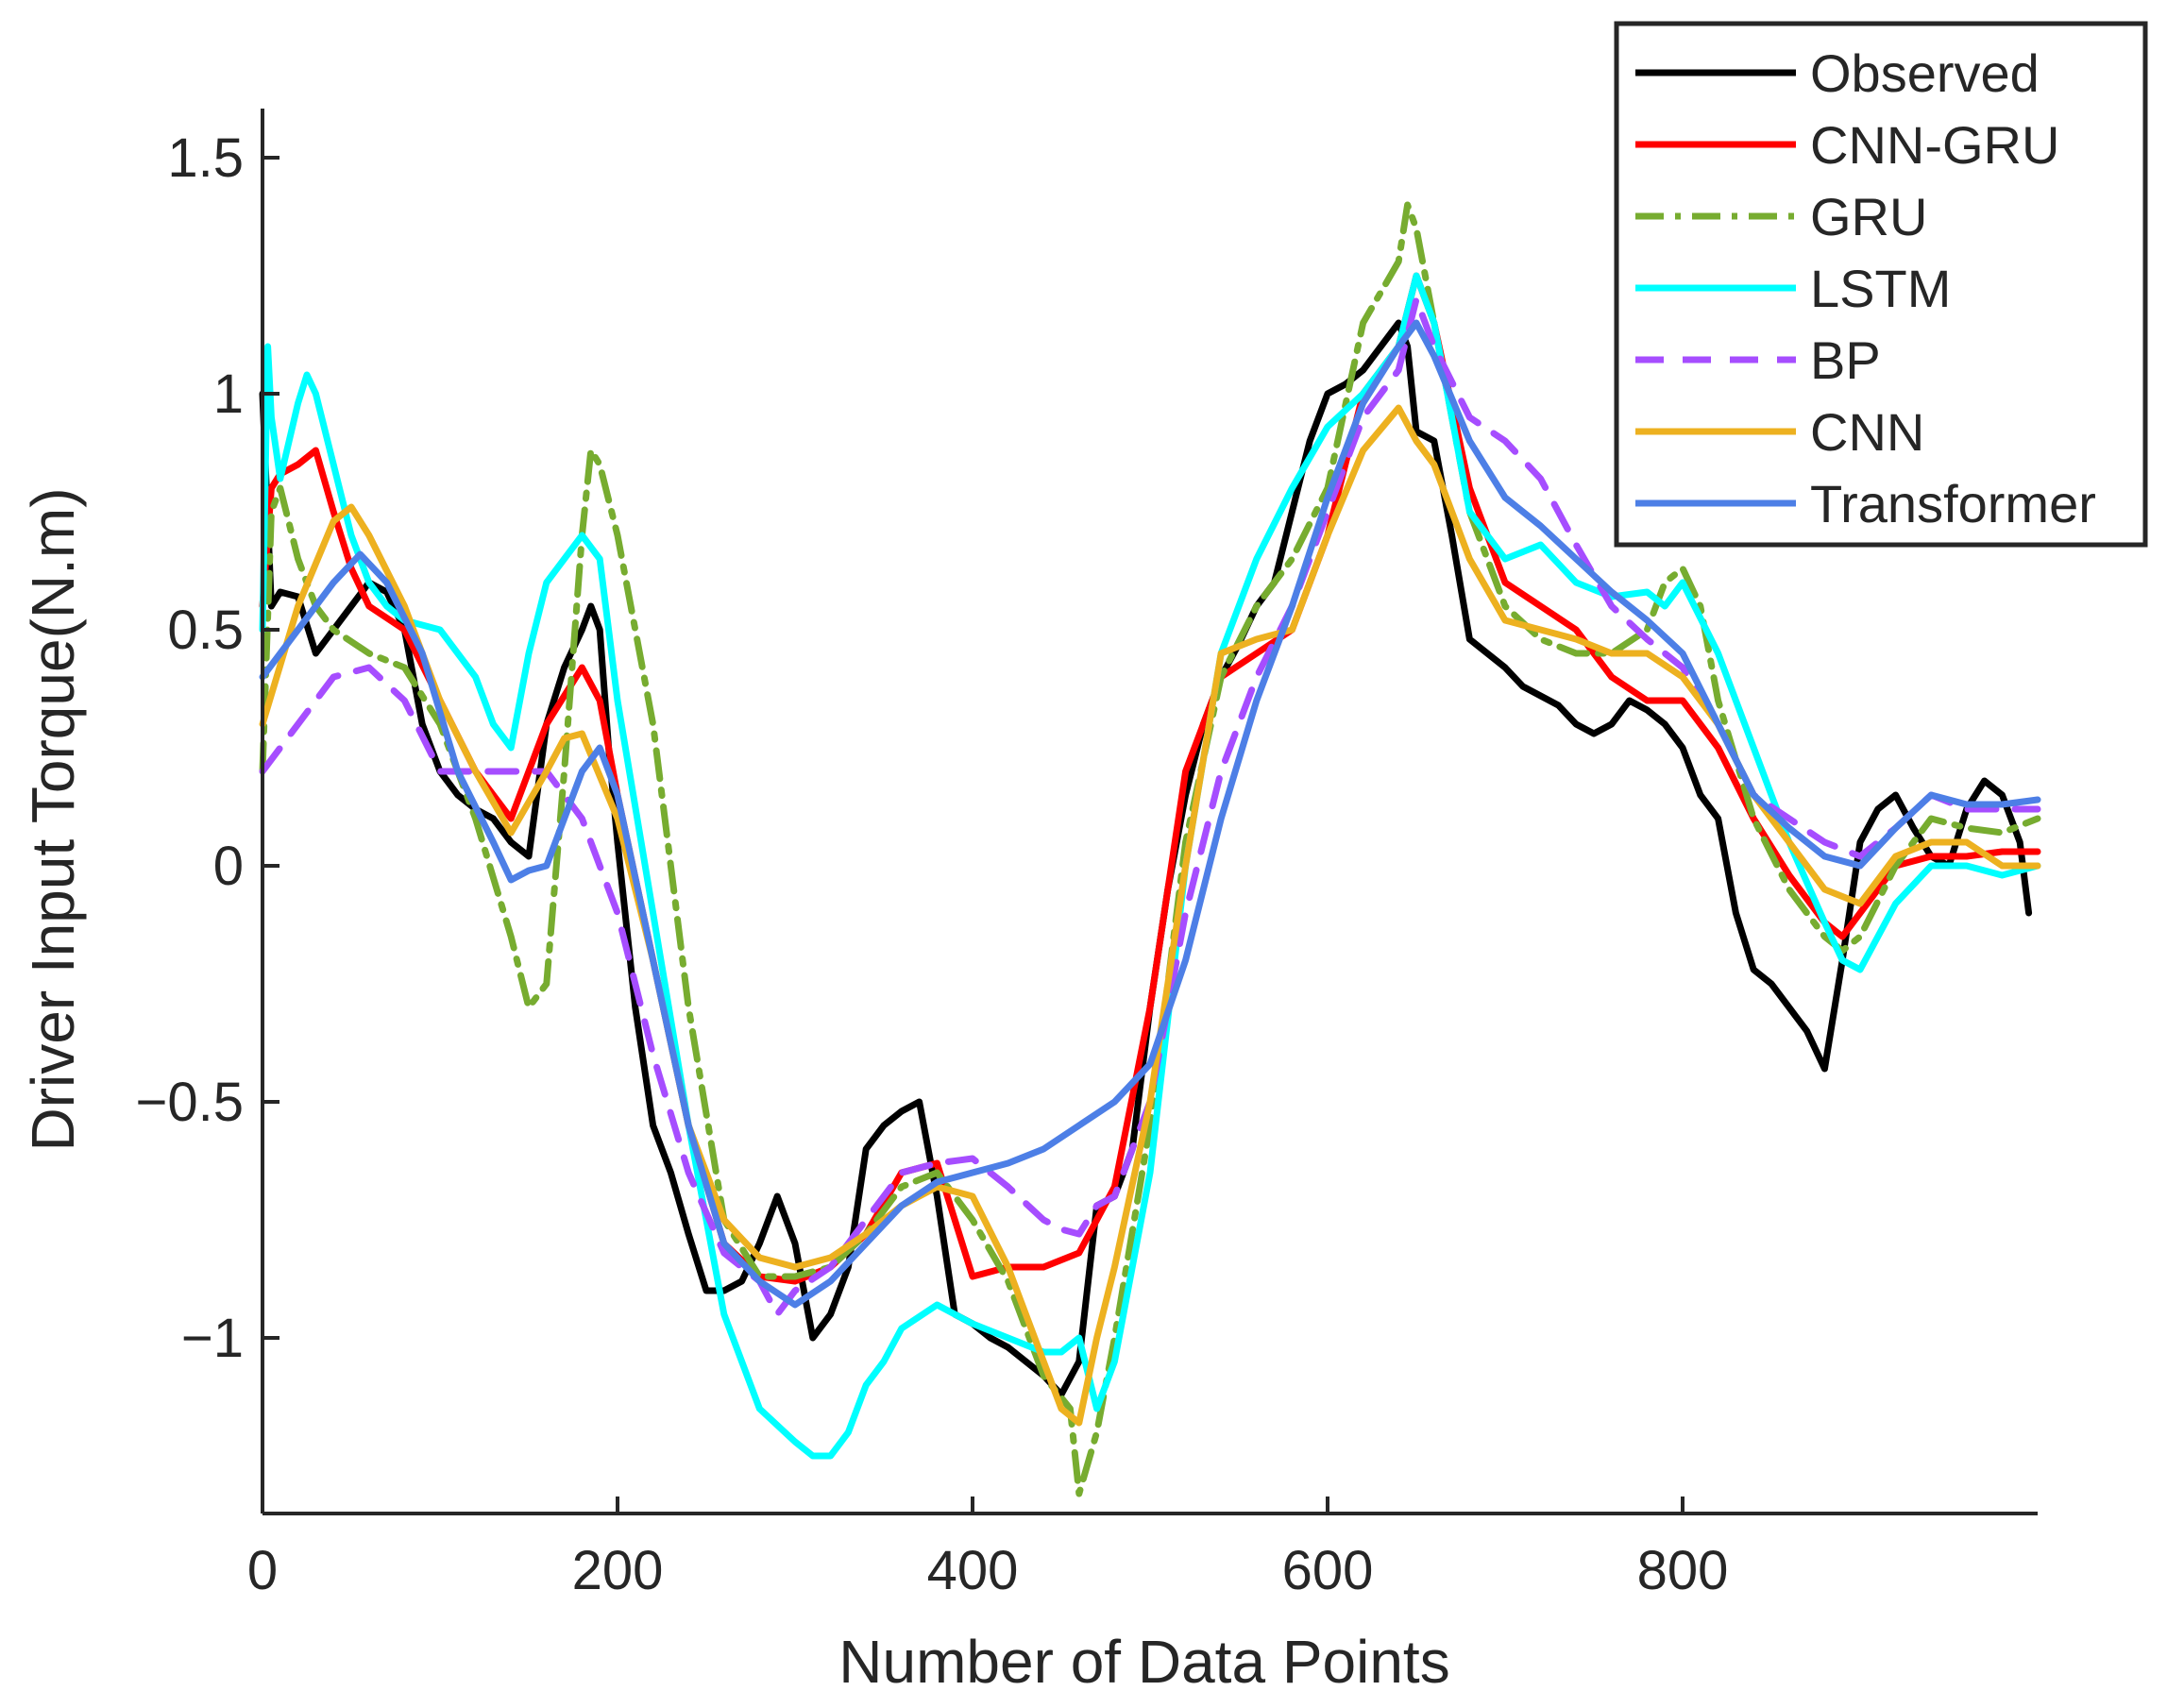 This screenshot has height=1708, width=2167. I want to click on legend-label: CNN, so click(1867, 432).